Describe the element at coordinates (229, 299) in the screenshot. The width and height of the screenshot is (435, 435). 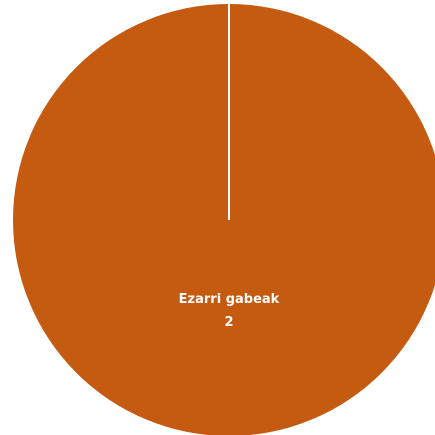
I see `slice-label: Ezarri gabeak` at that location.